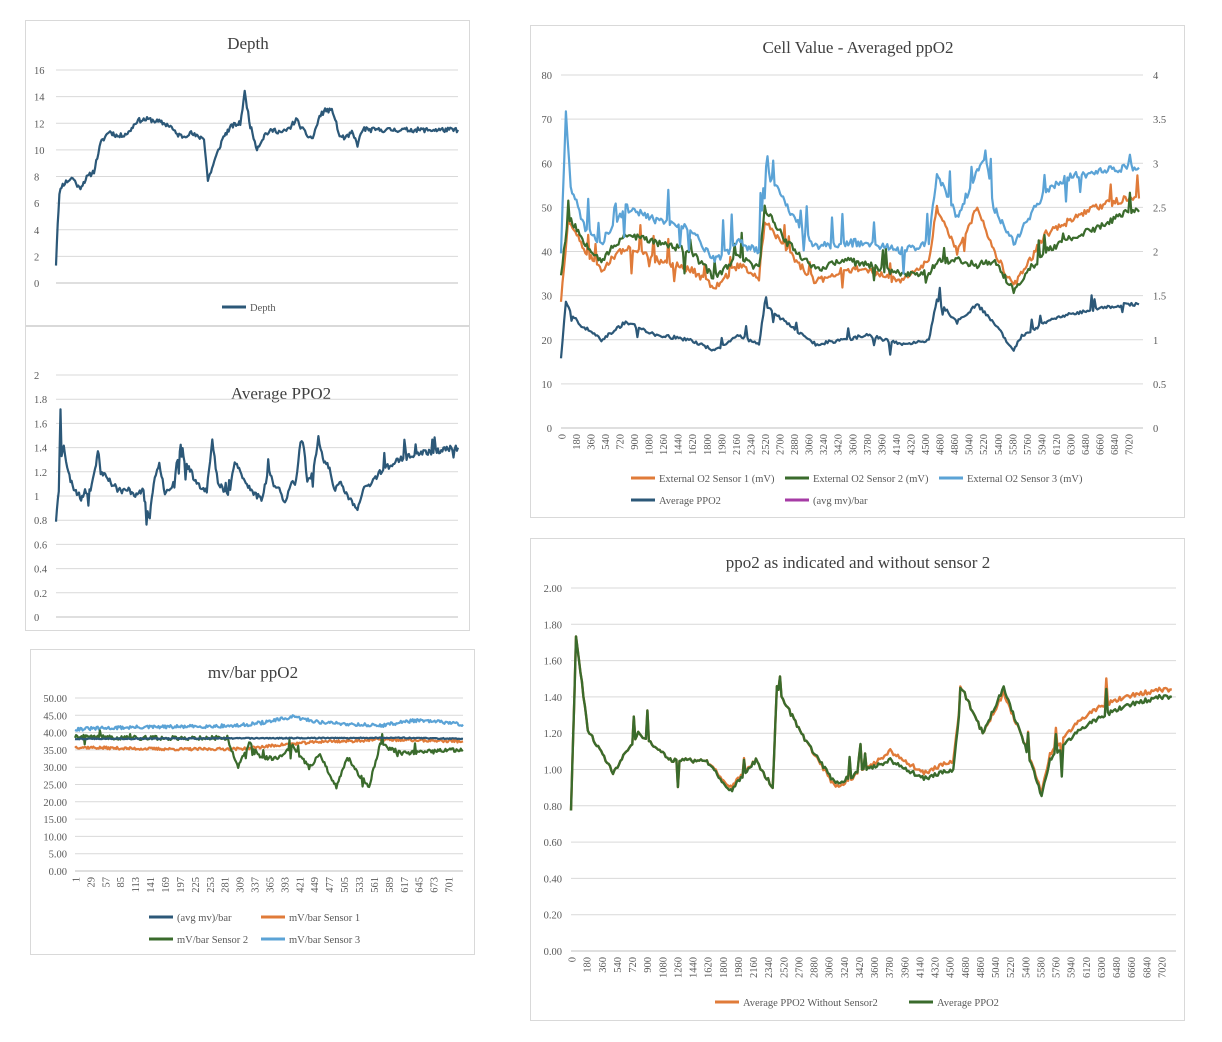 Image resolution: width=1222 pixels, height=1042 pixels. Describe the element at coordinates (420, 885) in the screenshot. I see `mvbar-x-tick-label: 645` at that location.